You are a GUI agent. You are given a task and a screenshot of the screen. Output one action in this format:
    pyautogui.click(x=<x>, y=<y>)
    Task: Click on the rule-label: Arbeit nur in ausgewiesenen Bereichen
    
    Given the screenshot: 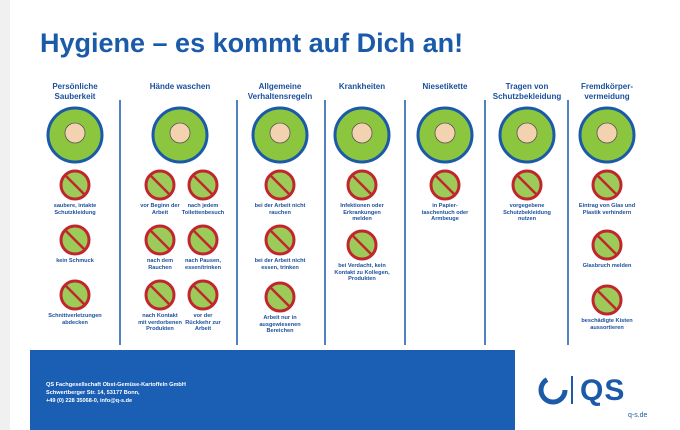 What is the action you would take?
    pyautogui.click(x=280, y=325)
    